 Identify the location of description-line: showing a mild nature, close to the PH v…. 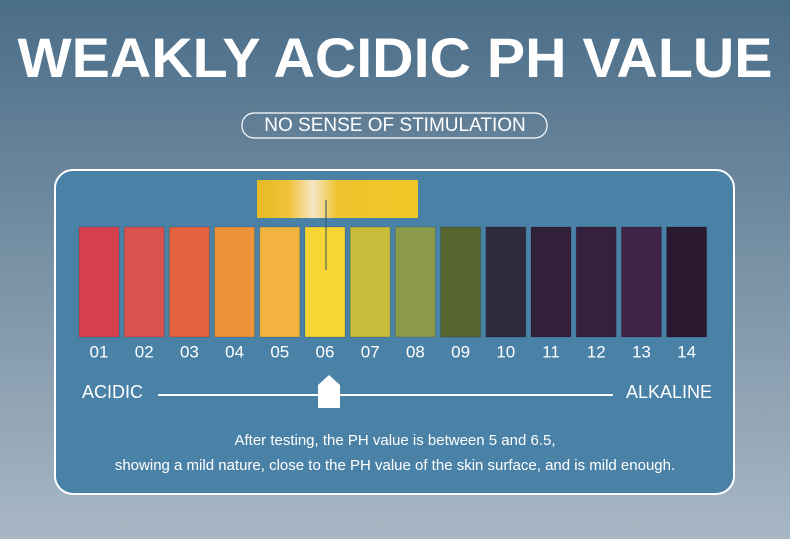
(395, 465).